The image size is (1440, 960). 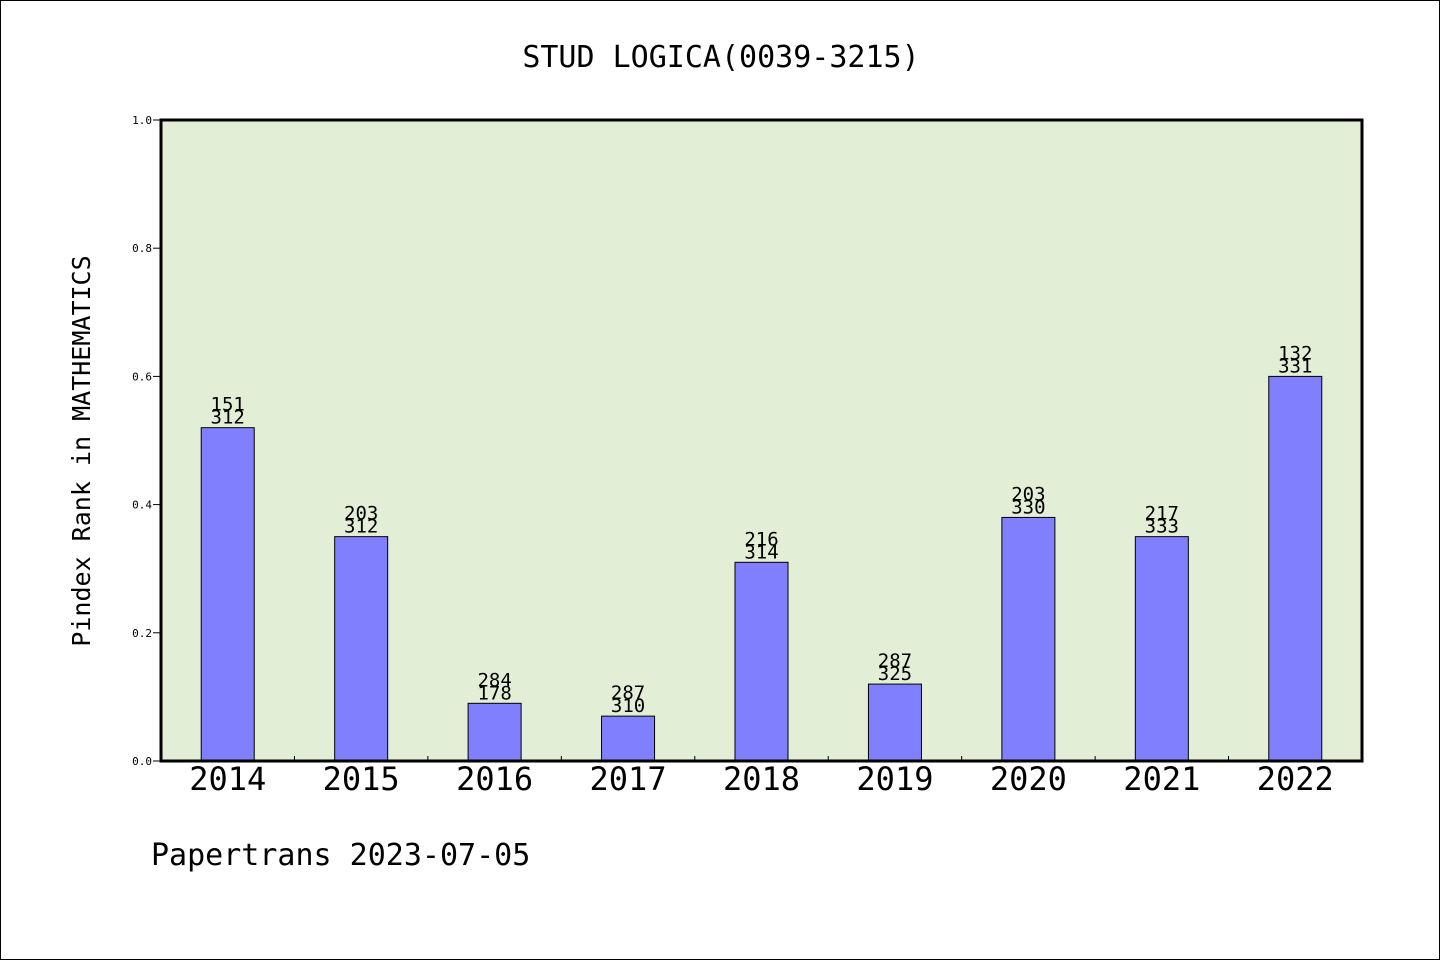 What do you see at coordinates (142, 761) in the screenshot?
I see `y-tick-label-0.0: 0.0` at bounding box center [142, 761].